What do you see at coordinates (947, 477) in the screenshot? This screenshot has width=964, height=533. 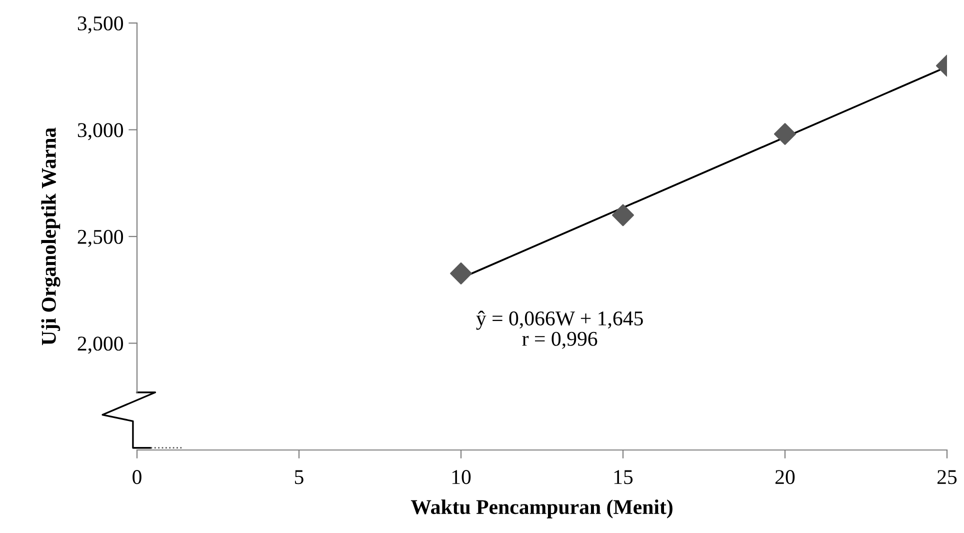 I see `x-tick-label: 25` at bounding box center [947, 477].